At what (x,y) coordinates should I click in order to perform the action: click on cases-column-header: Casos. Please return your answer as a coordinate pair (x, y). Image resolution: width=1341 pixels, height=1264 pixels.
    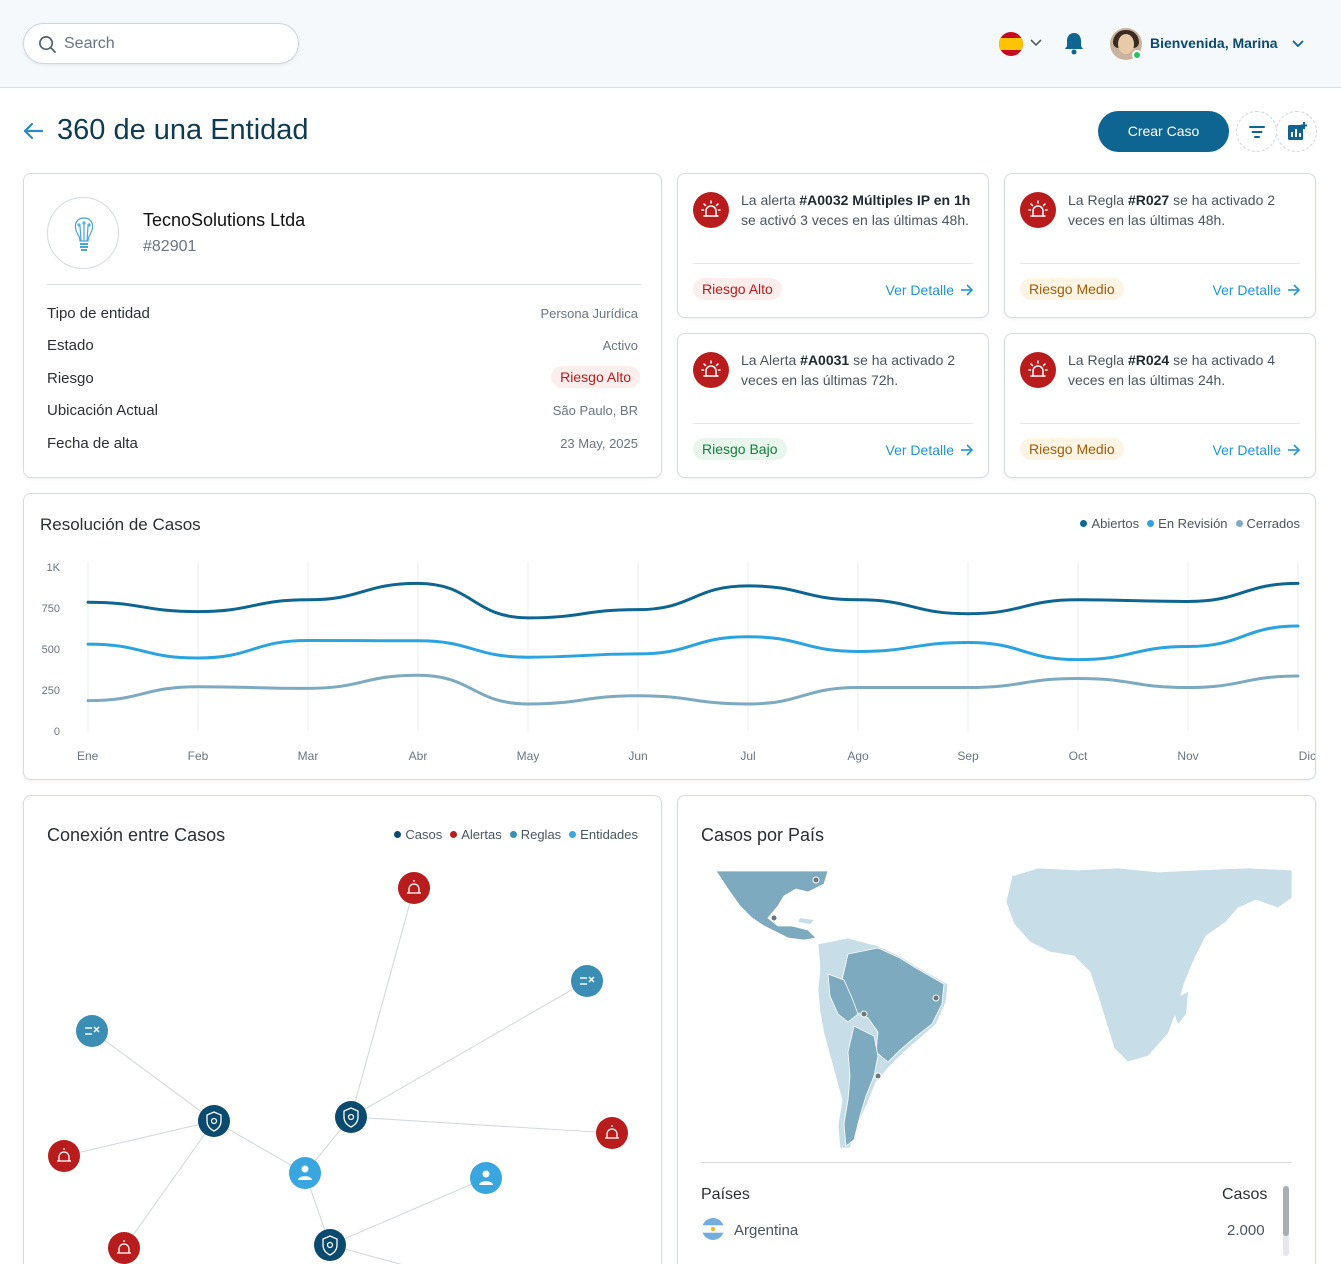
    Looking at the image, I should click on (1245, 1194).